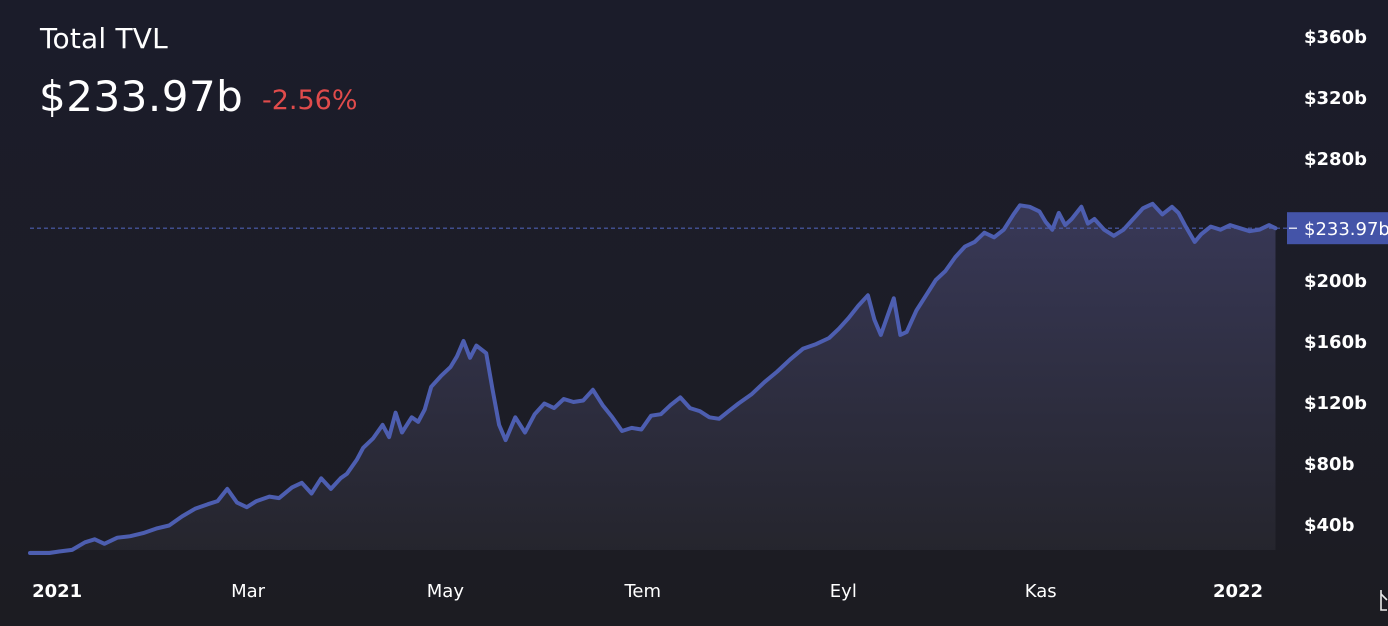 The image size is (1388, 626). I want to click on percent-change: -2.56%, so click(310, 100).